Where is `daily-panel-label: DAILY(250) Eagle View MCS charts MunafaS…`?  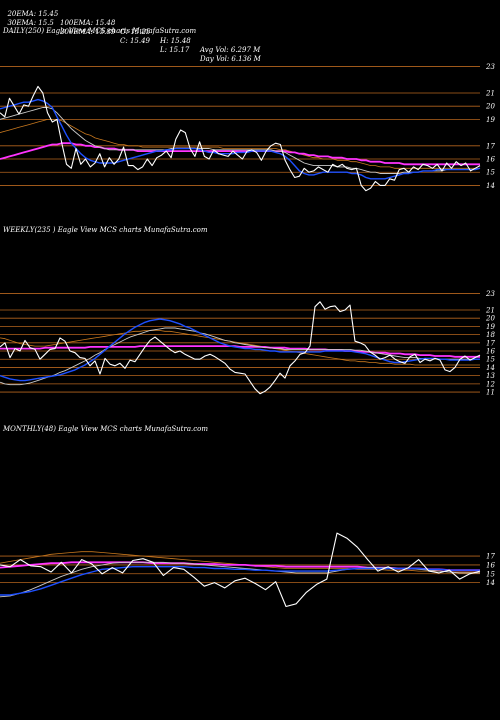 daily-panel-label: DAILY(250) Eagle View MCS charts MunafaS… is located at coordinates (100, 31).